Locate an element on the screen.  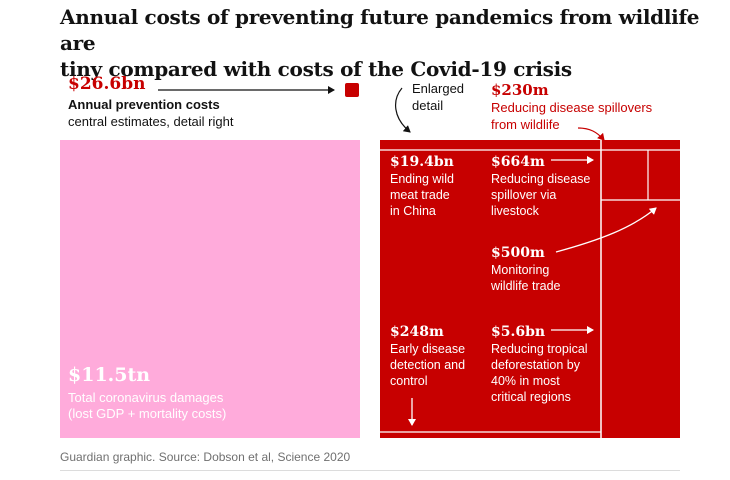
spillover-label-2: from wildlife is located at coordinates (525, 124).